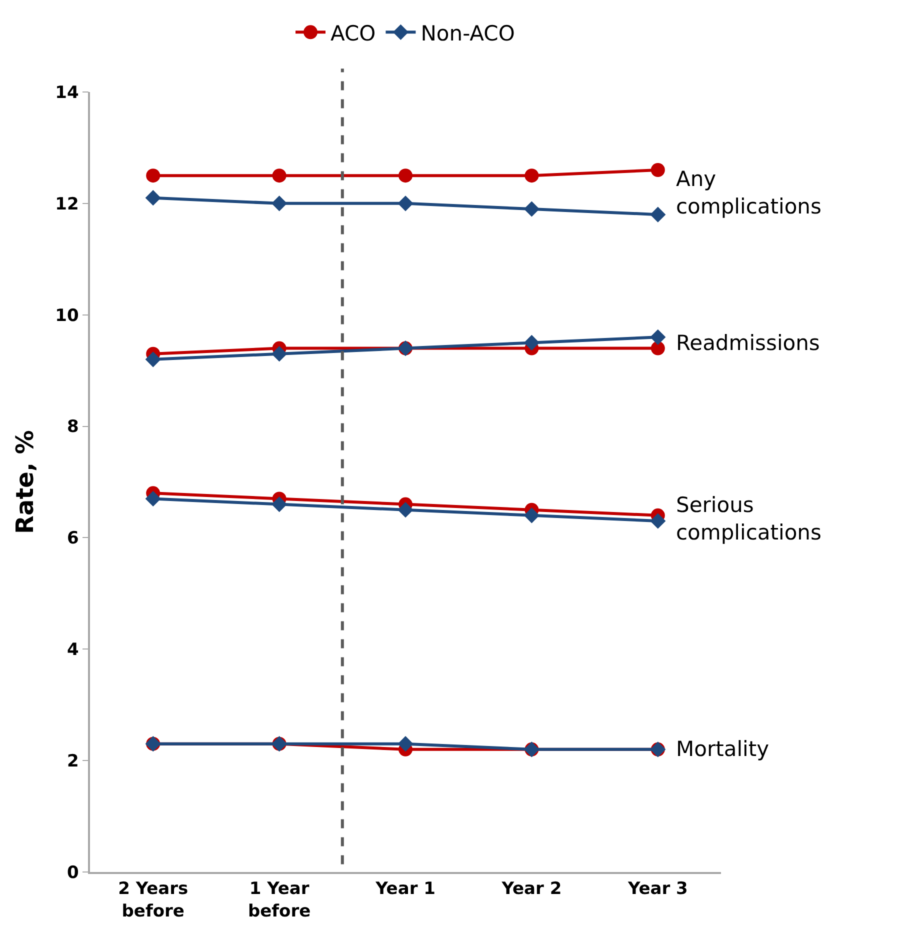 This screenshot has height=952, width=921. What do you see at coordinates (723, 749) in the screenshot?
I see `annotation: Mortality` at bounding box center [723, 749].